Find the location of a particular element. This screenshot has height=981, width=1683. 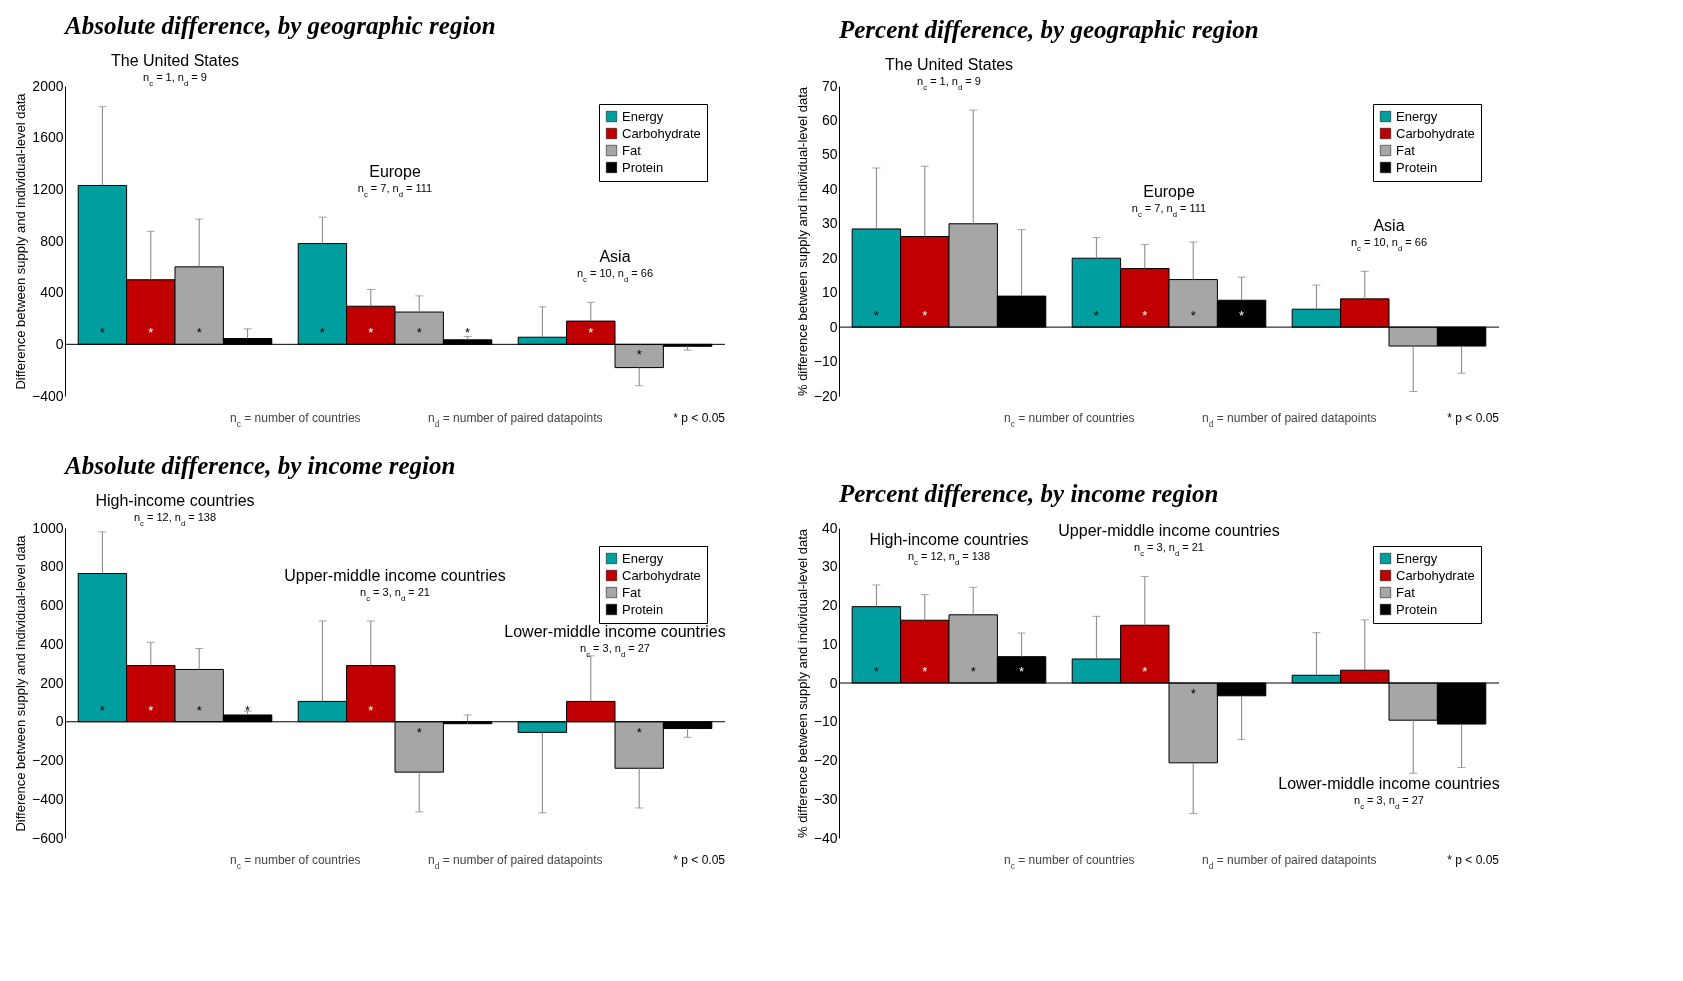

y-tick-label: −40 is located at coordinates (825, 837).